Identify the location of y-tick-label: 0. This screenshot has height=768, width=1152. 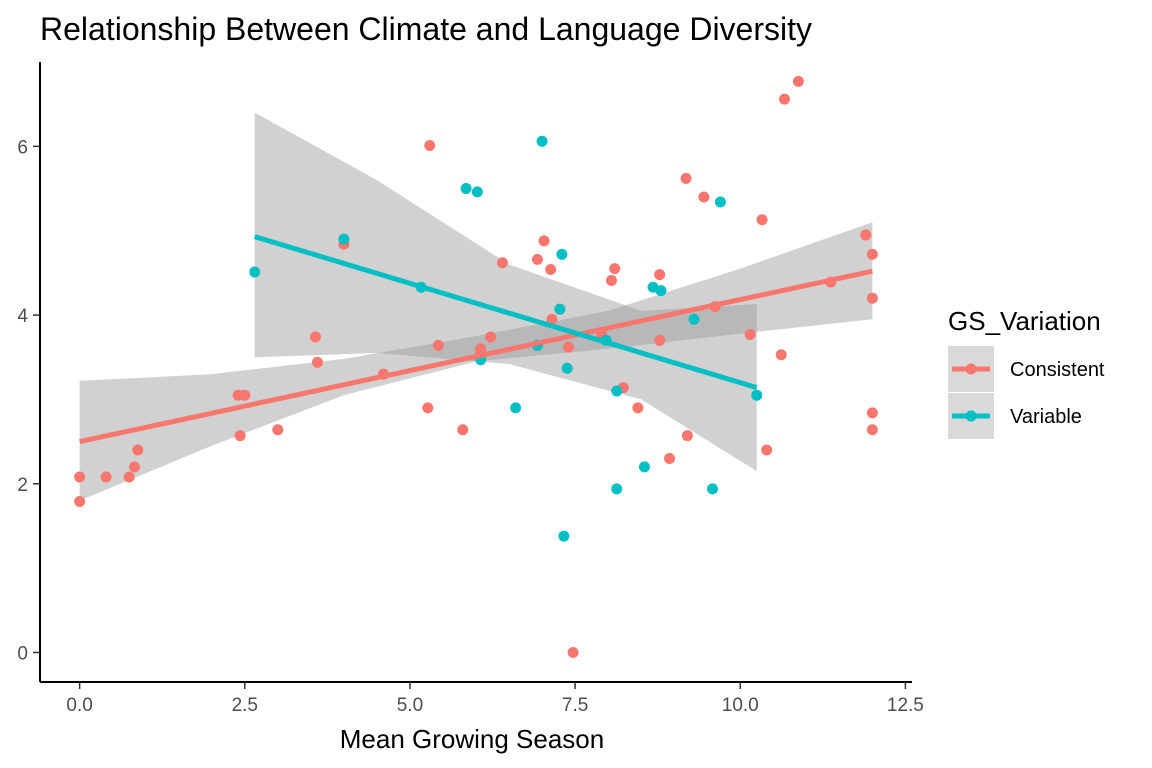
(22, 653).